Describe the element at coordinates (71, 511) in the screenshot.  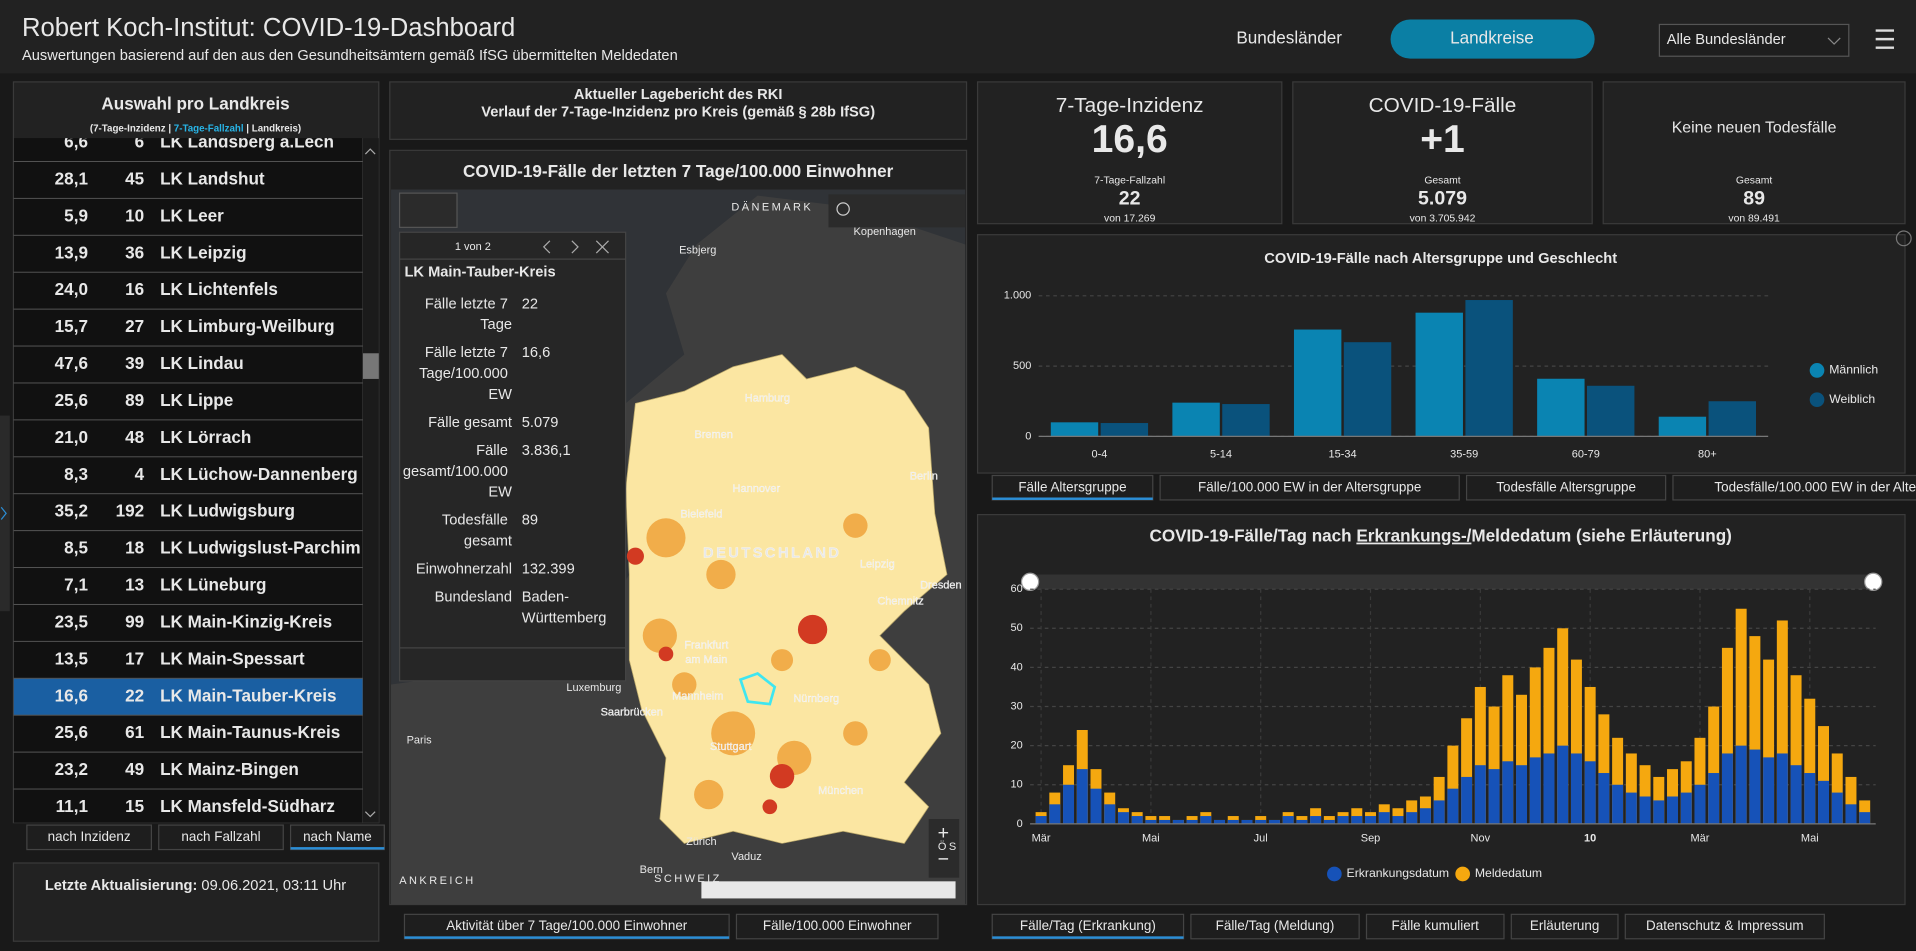
I see `row-incidence: 35,2` at that location.